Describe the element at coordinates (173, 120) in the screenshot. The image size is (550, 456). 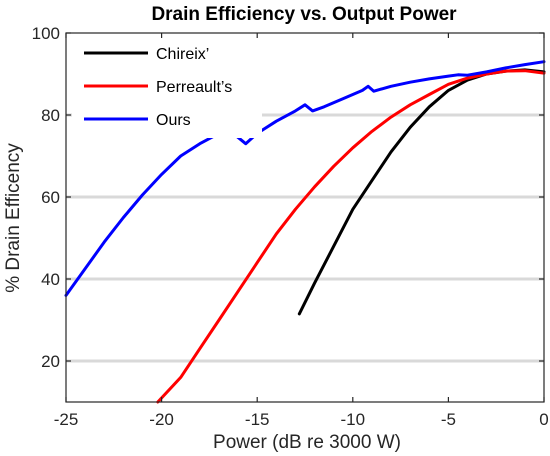
I see `legend-label-2: Ours` at that location.